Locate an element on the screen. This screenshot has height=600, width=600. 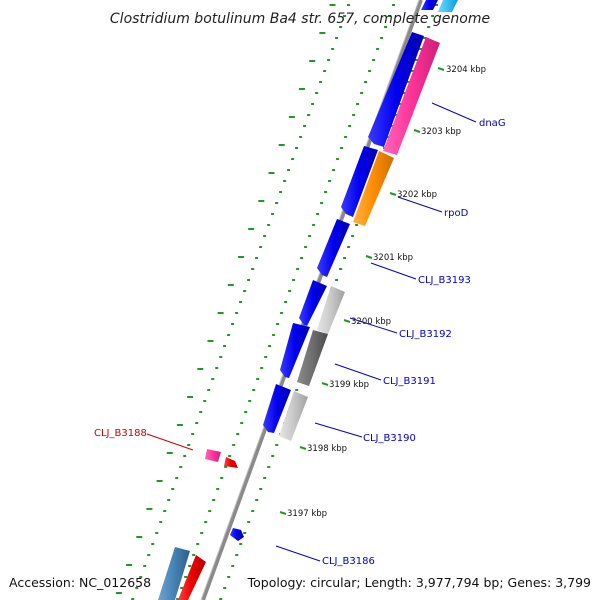
gene-label-dnaG: dnaG is located at coordinates (492, 123).